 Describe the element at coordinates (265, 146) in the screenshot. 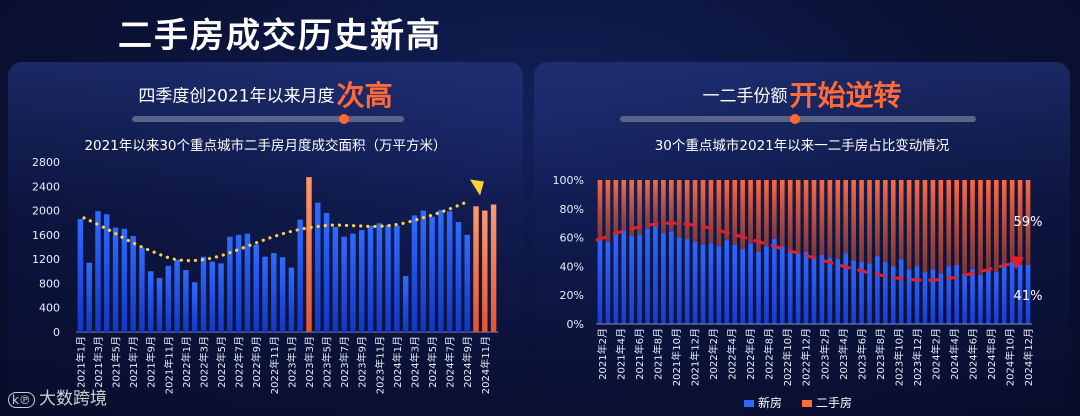

I see `left-chart-title: 2021年以来30个重点城市二手房月度成交面积（万平方米）` at that location.